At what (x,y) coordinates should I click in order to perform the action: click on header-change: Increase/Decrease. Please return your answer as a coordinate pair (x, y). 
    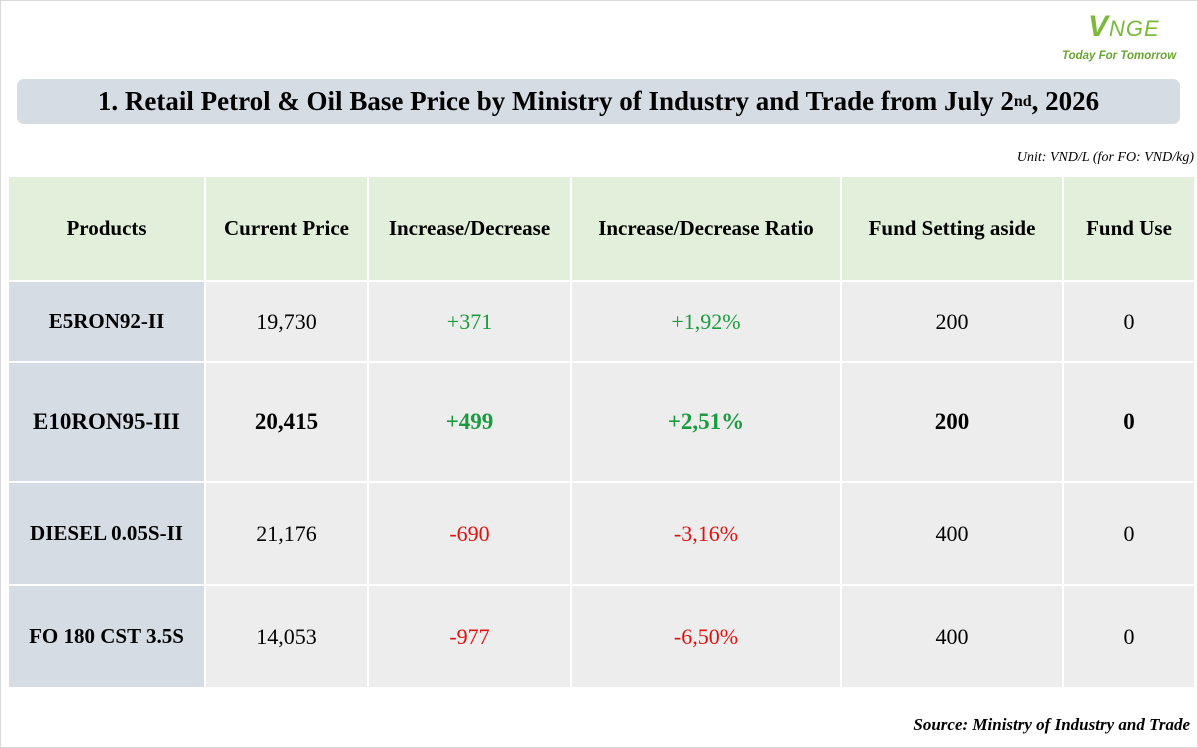
    Looking at the image, I should click on (469, 228).